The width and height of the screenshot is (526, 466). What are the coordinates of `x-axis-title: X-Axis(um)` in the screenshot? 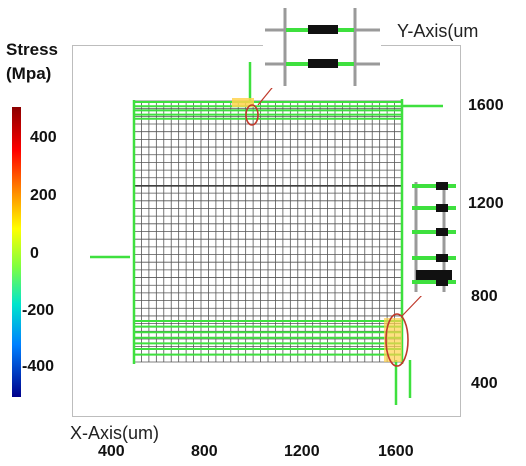 It's located at (114, 433).